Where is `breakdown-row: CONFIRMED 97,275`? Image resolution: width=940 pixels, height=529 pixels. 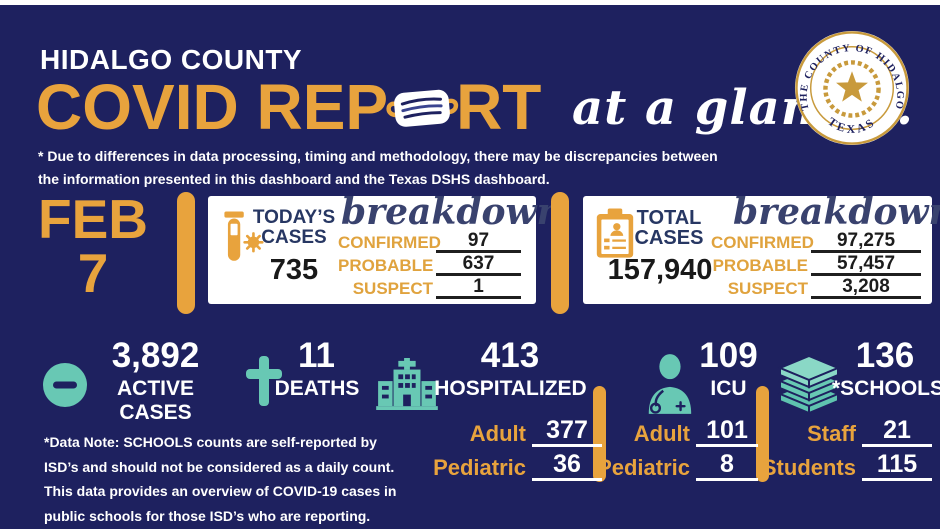
breakdown-row: CONFIRMED 97,275 is located at coordinates (816, 241).